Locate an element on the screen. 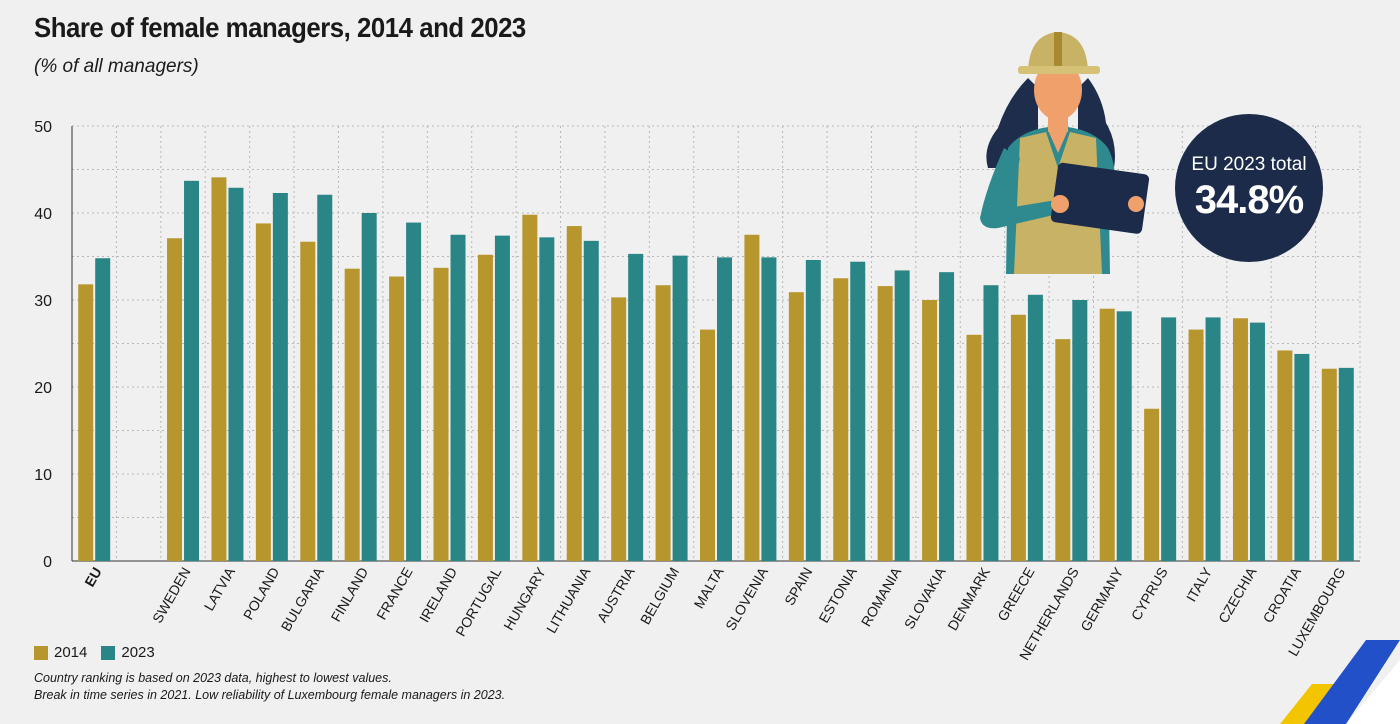  x-tick-label: AUSTRIA is located at coordinates (616, 594).